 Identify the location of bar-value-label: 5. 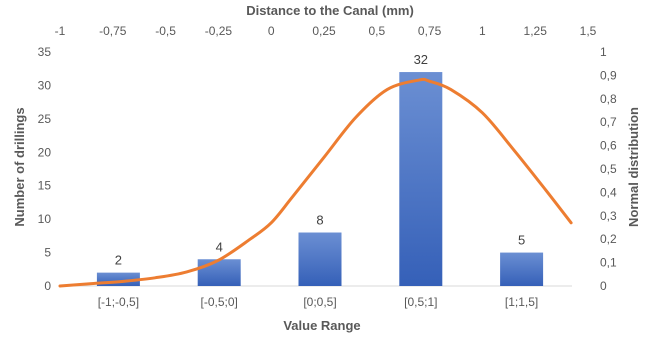
(521, 240).